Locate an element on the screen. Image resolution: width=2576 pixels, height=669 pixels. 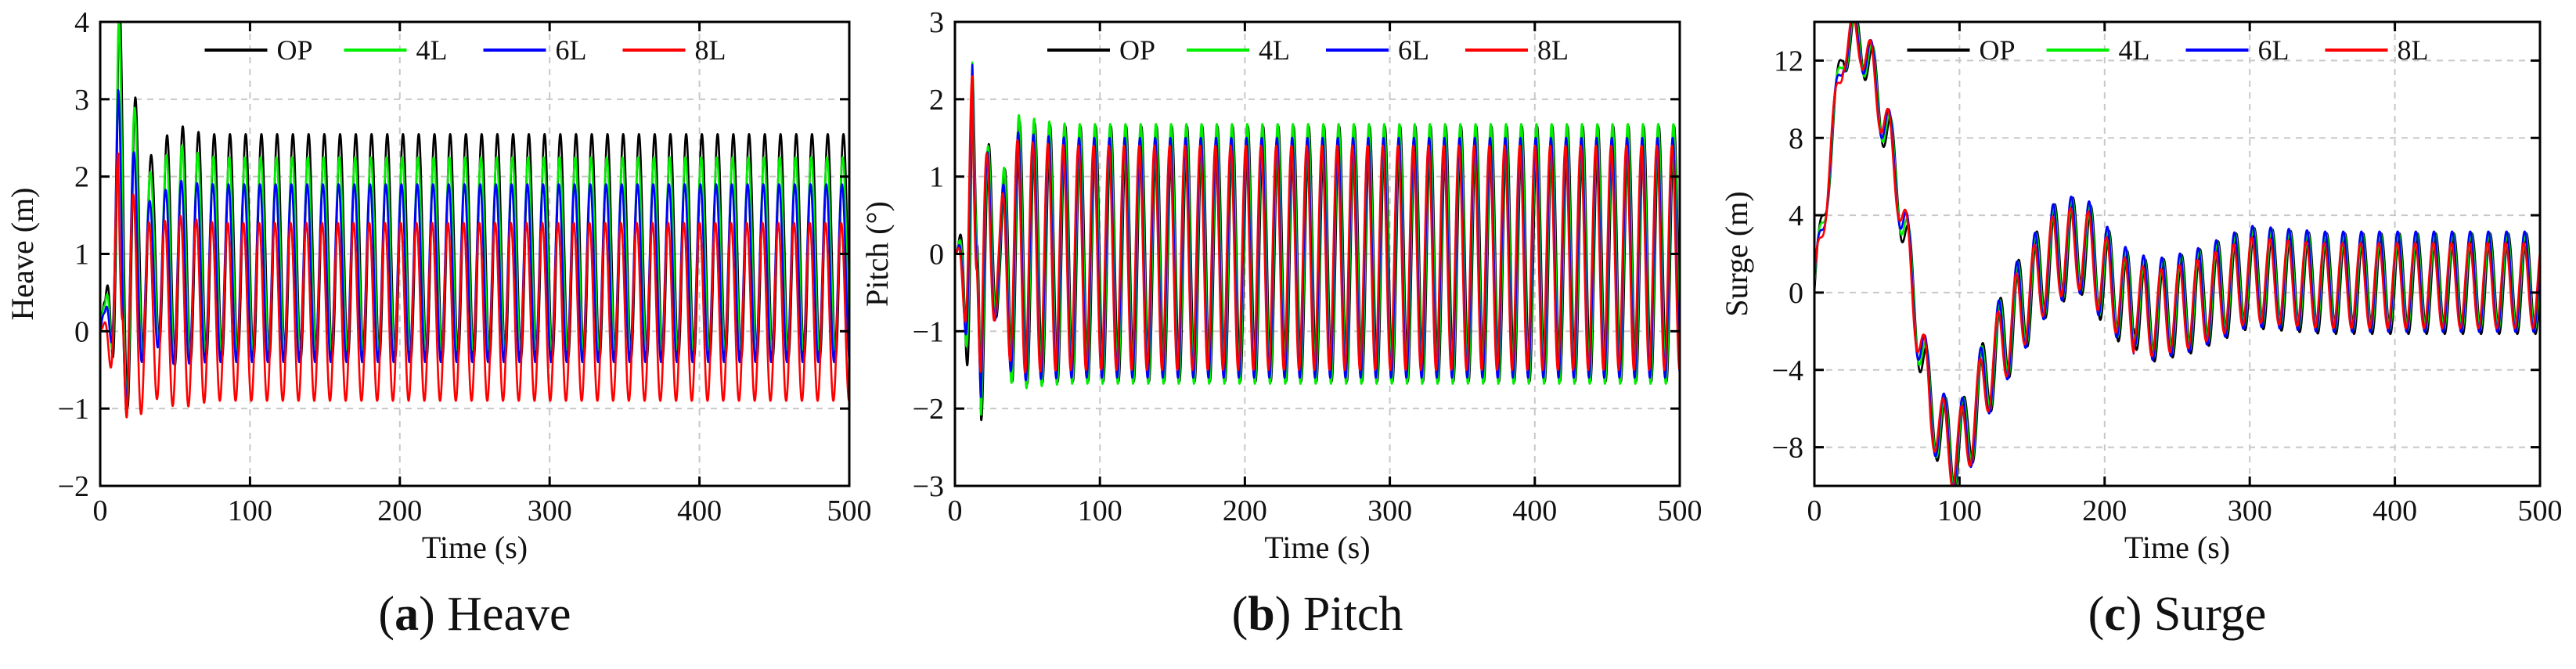
y-tick-label: 12 is located at coordinates (1788, 61).